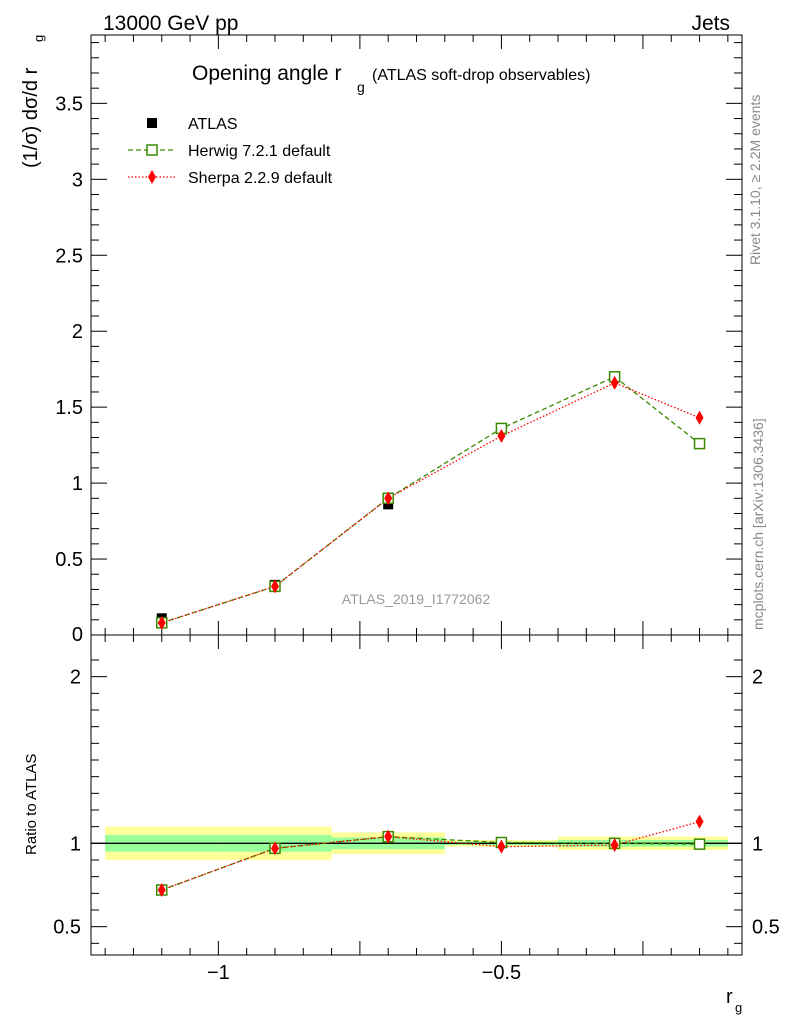  What do you see at coordinates (38, 38) in the screenshot?
I see `main-ylabel-subscript: g` at bounding box center [38, 38].